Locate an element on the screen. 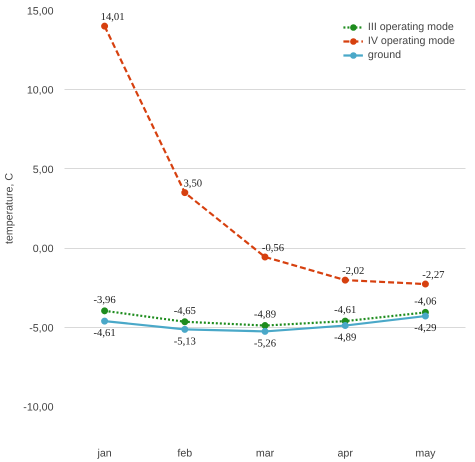 This screenshot has height=462, width=475. legend-label: III operating mode is located at coordinates (411, 27).